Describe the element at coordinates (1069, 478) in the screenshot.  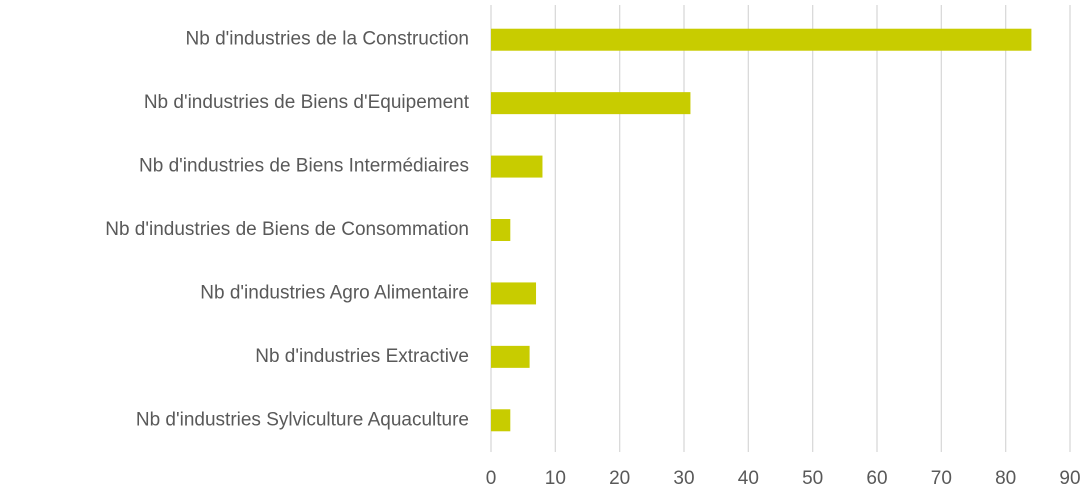
I see `x-tick-label: 90` at that location.